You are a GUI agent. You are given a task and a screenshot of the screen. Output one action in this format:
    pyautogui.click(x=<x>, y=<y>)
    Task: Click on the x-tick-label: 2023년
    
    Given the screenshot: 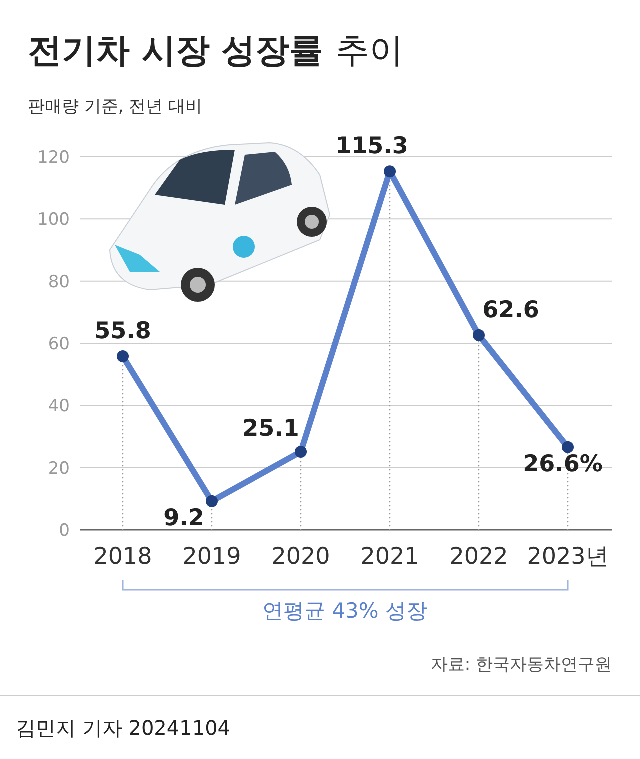 What is the action you would take?
    pyautogui.click(x=568, y=557)
    